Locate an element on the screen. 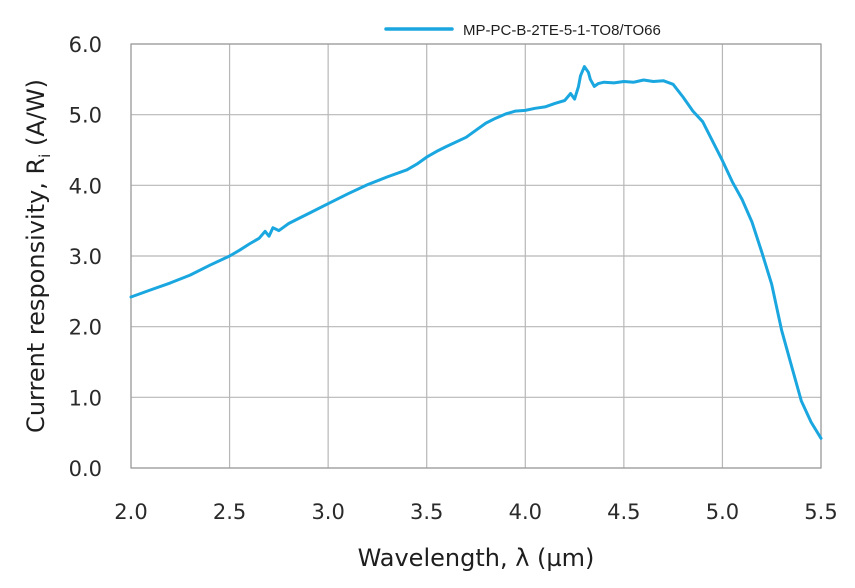  y-tick-label: 0.0 is located at coordinates (85, 469).